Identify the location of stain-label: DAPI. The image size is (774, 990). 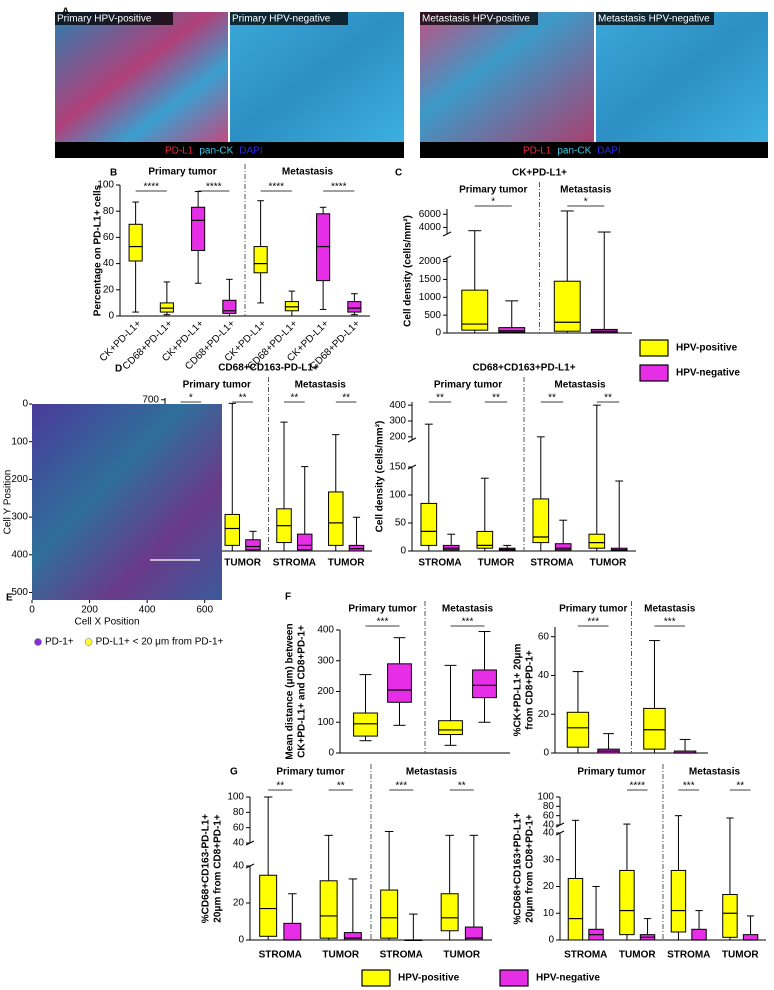
(608, 151).